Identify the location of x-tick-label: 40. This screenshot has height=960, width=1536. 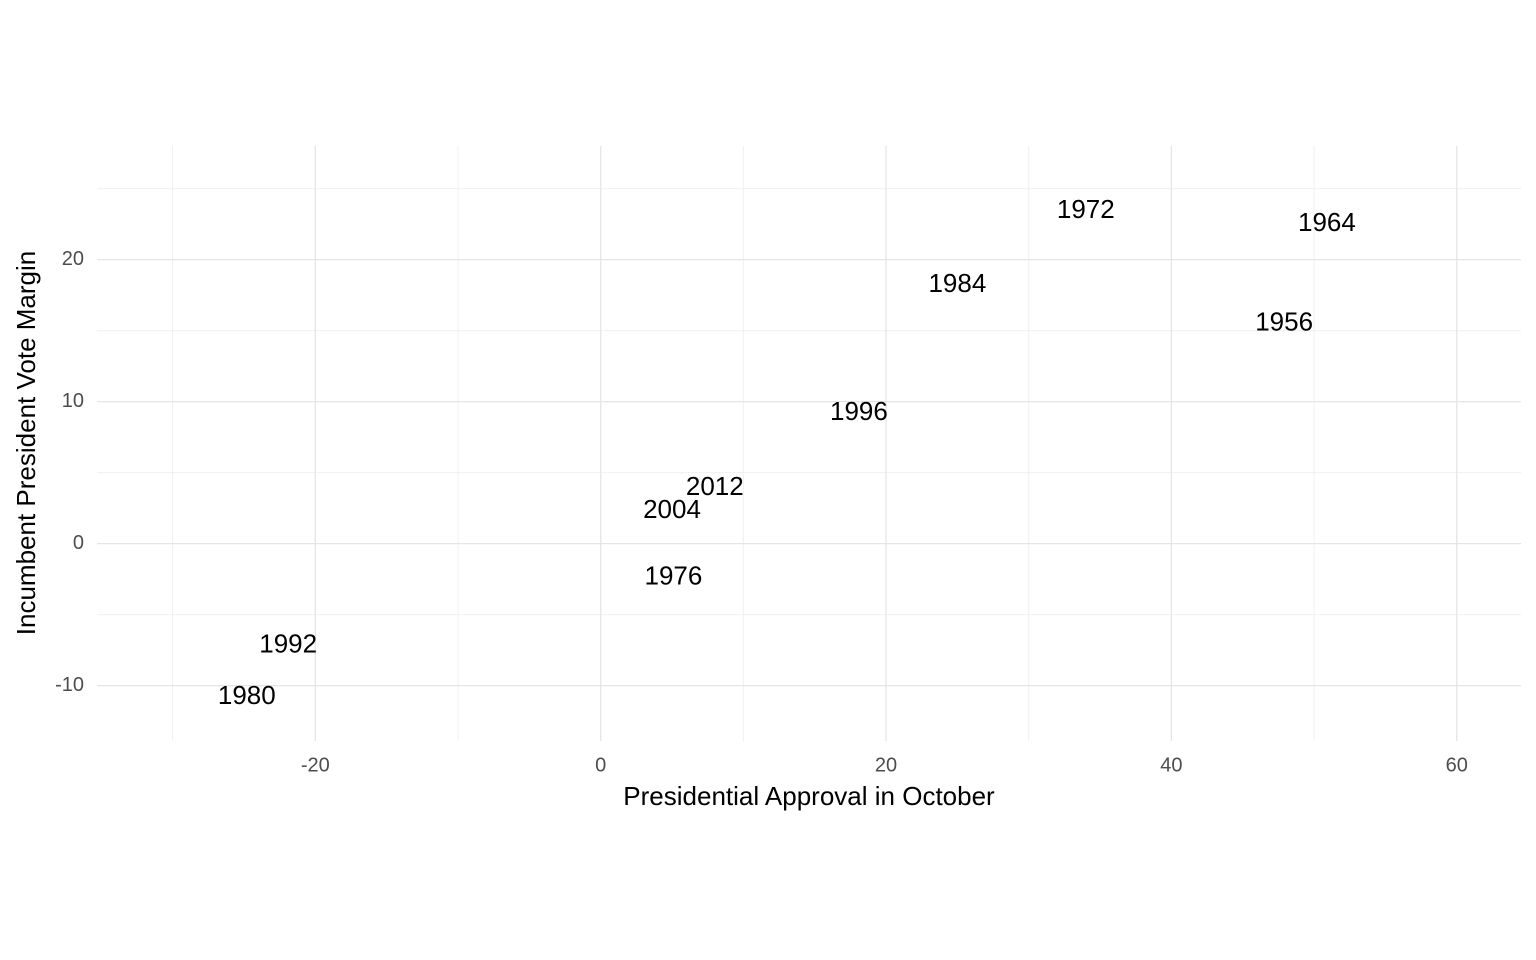
(1171, 765).